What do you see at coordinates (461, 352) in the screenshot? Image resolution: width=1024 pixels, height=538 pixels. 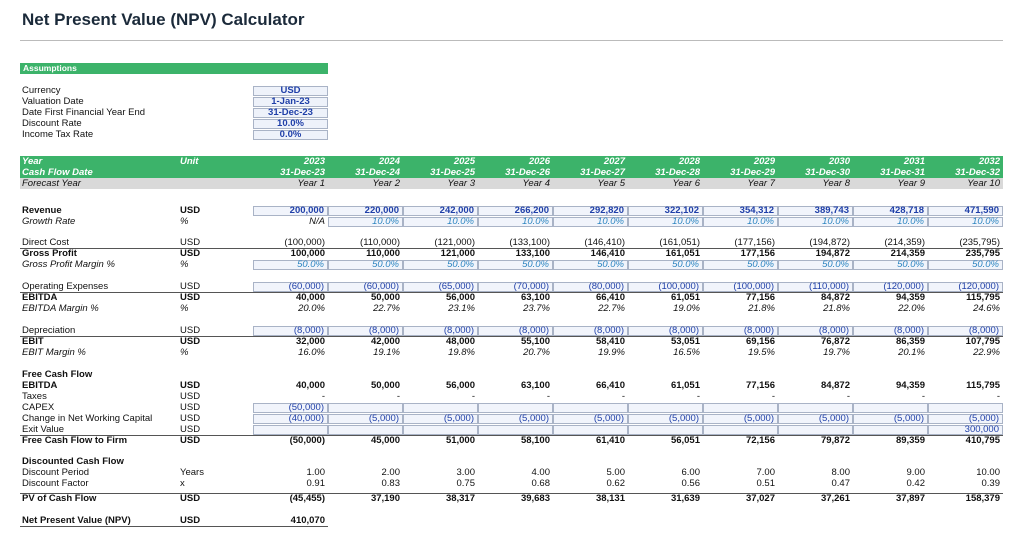 I see `value-cell: 19.8%` at bounding box center [461, 352].